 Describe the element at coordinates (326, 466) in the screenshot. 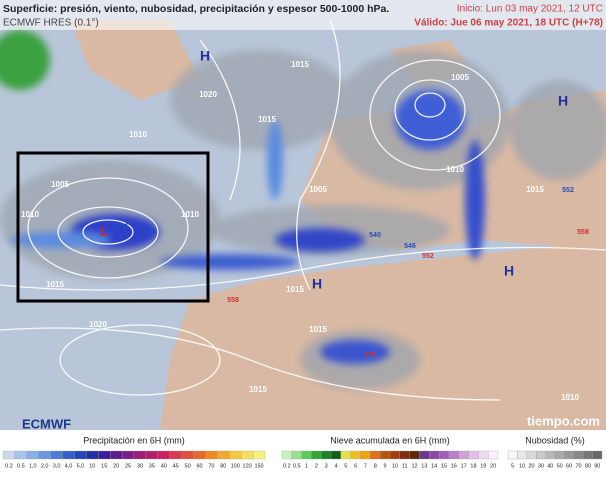

I see `legend-label: 3` at that location.